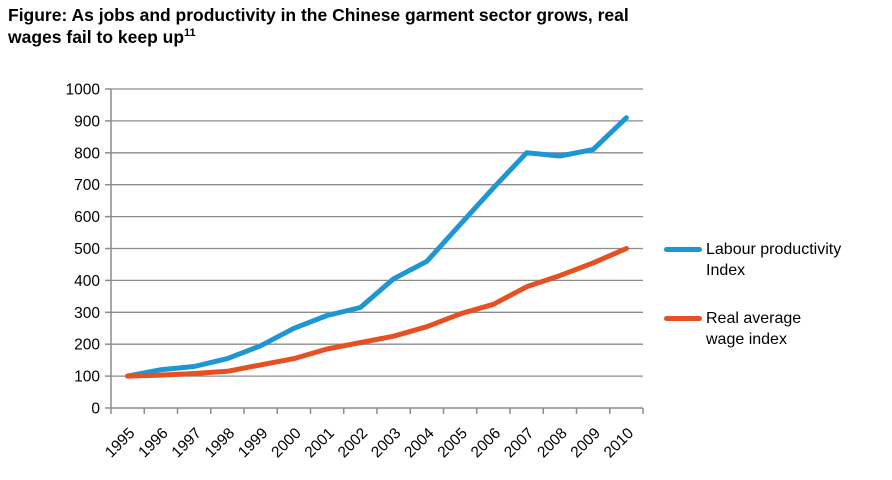 This screenshot has height=480, width=892. What do you see at coordinates (187, 443) in the screenshot?
I see `svg-text: 1997` at bounding box center [187, 443].